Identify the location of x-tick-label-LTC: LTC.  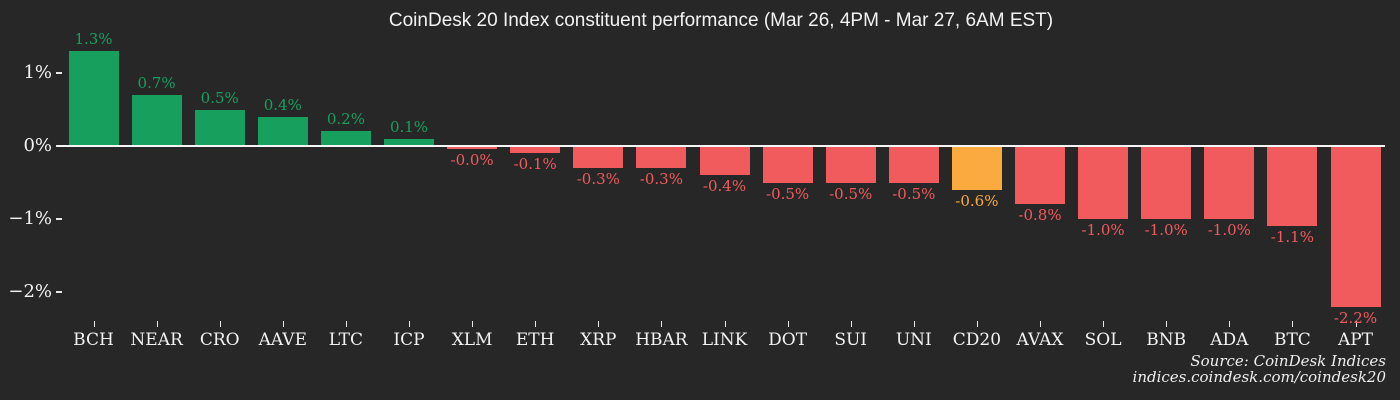
(346, 340).